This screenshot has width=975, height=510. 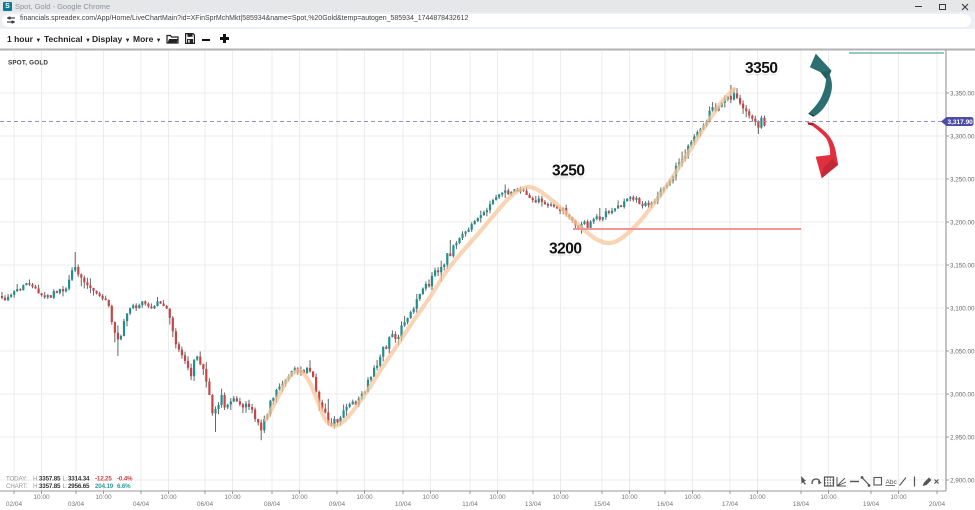 What do you see at coordinates (665, 504) in the screenshot?
I see `svg-text: 16/04` at bounding box center [665, 504].